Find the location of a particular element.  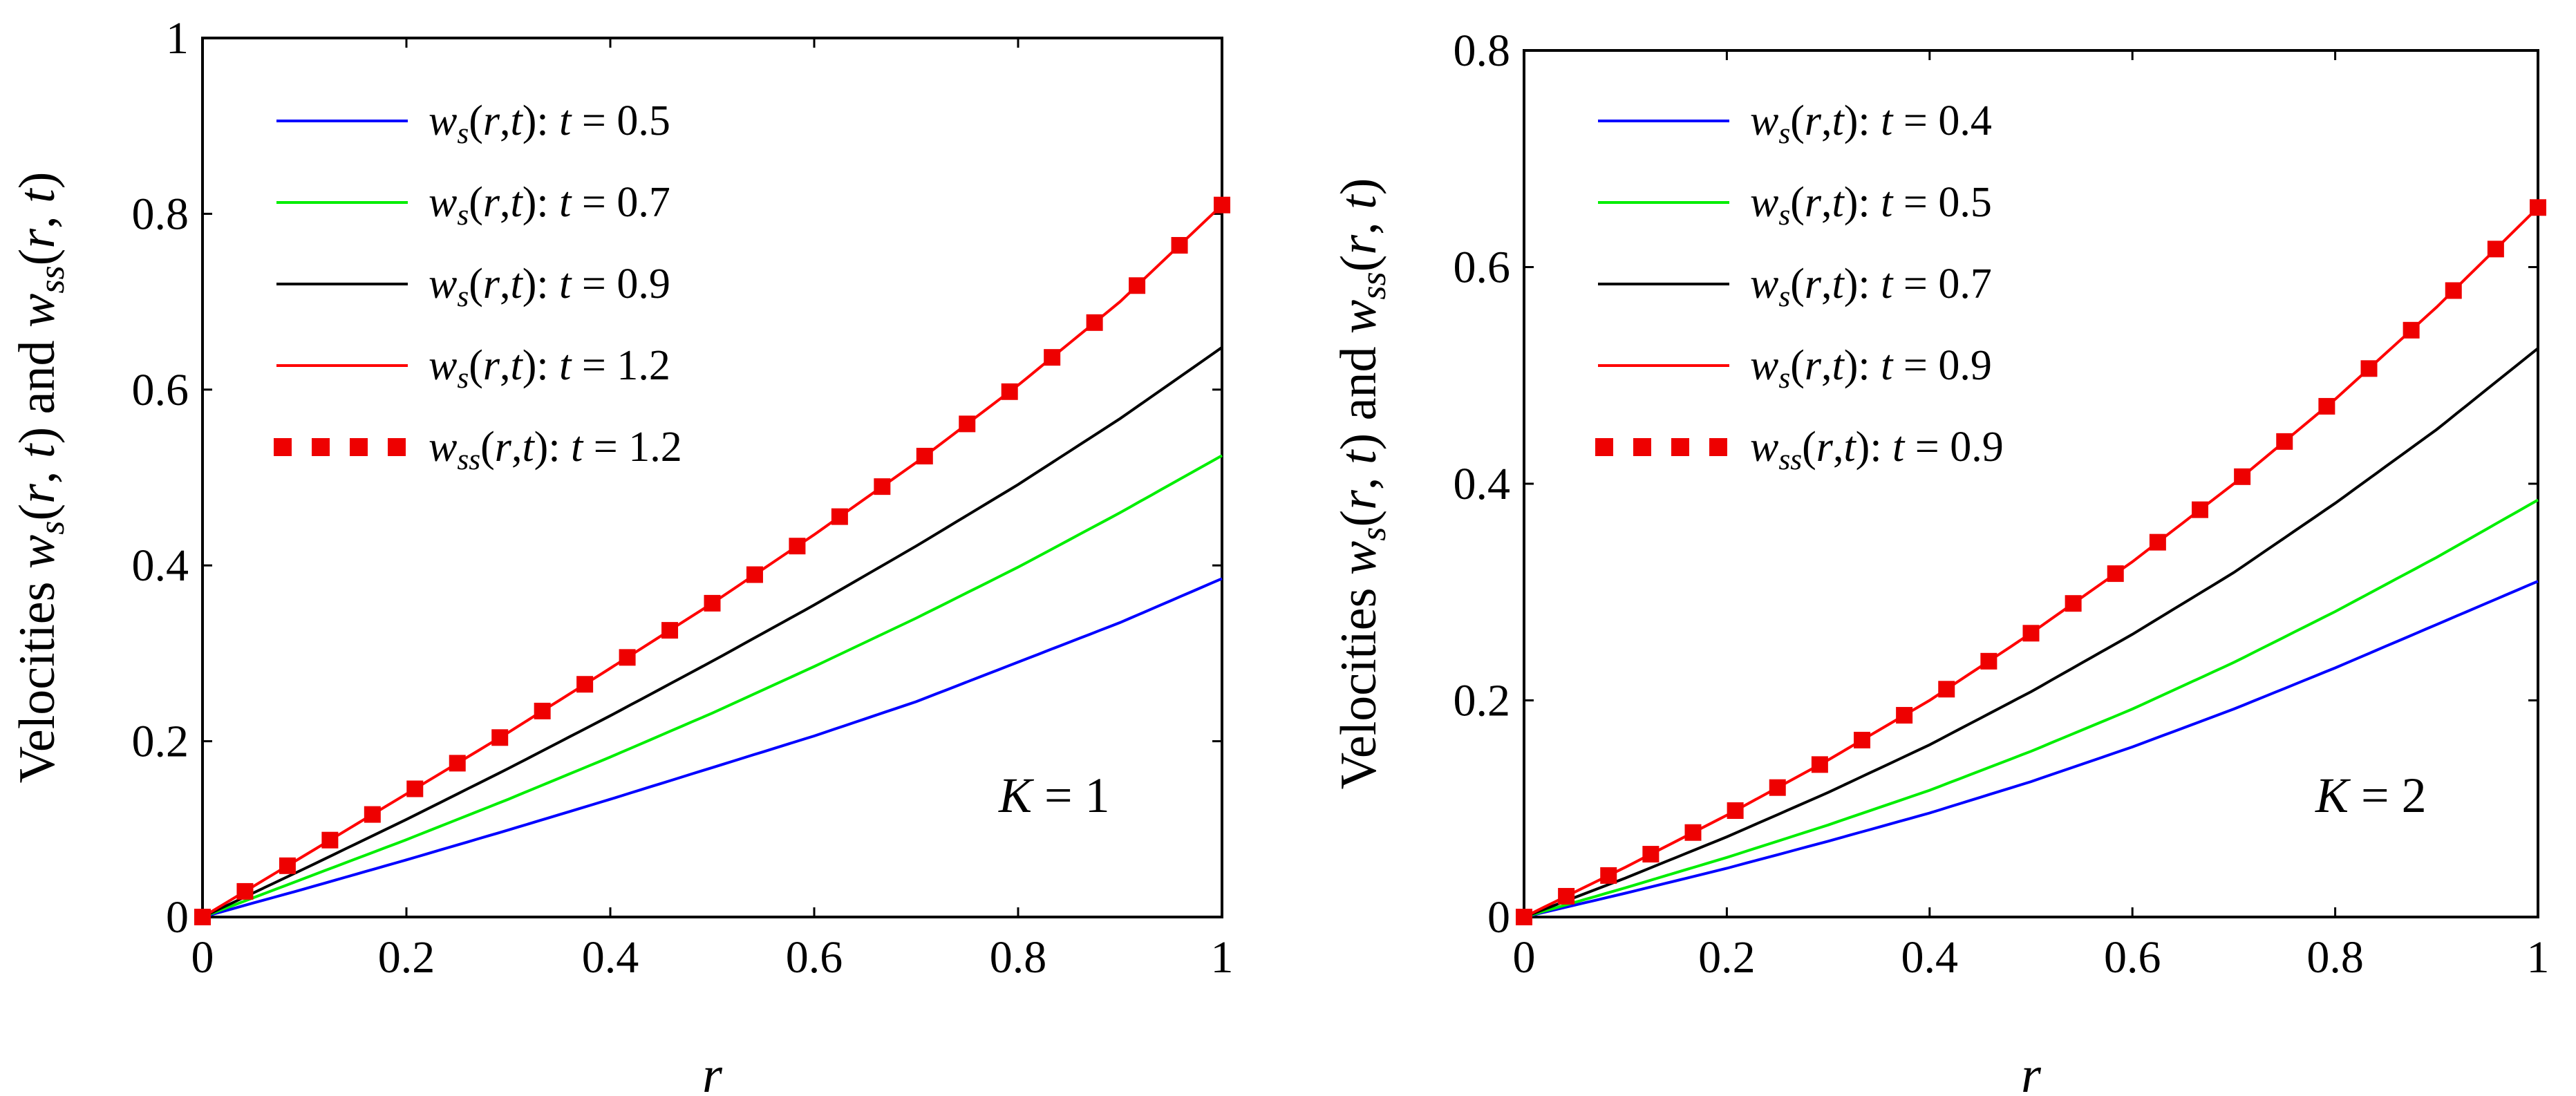

x-tick-label: 0 is located at coordinates (1524, 957).